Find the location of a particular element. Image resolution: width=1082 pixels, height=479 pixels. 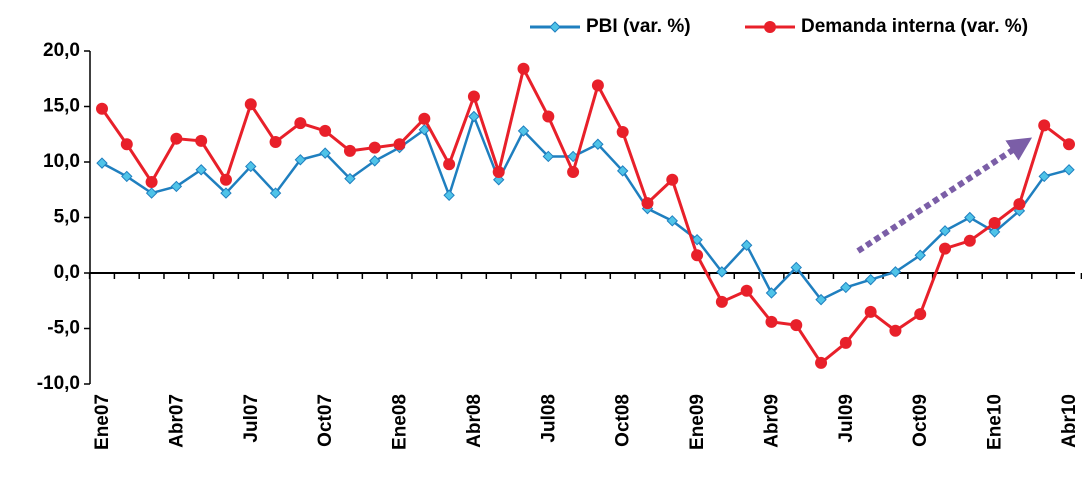

x-tick-label: Jul07 is located at coordinates (251, 418).